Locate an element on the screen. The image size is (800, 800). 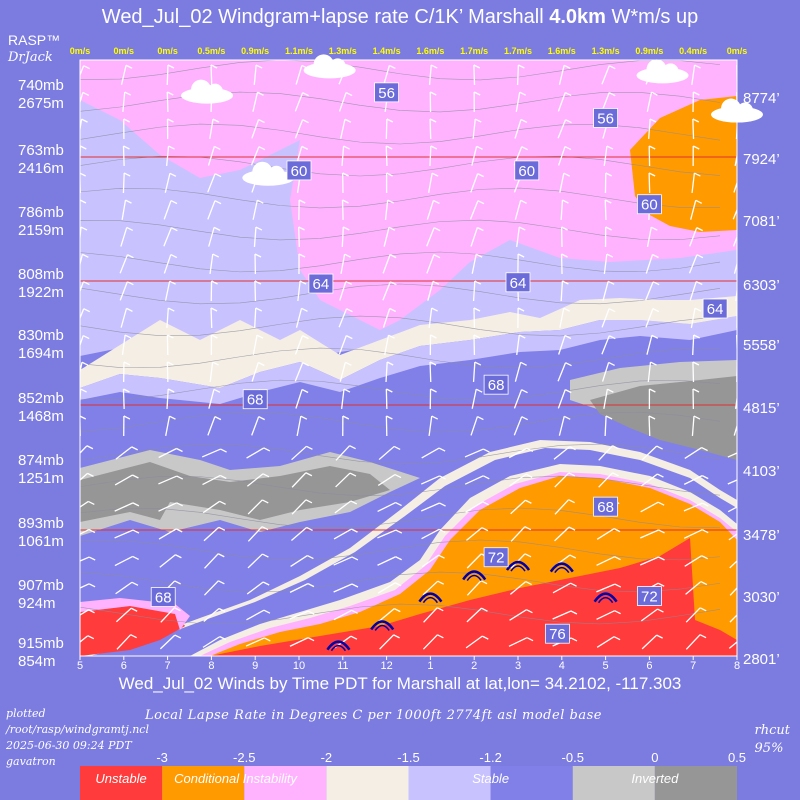
cloud-icon is located at coordinates (207, 91).